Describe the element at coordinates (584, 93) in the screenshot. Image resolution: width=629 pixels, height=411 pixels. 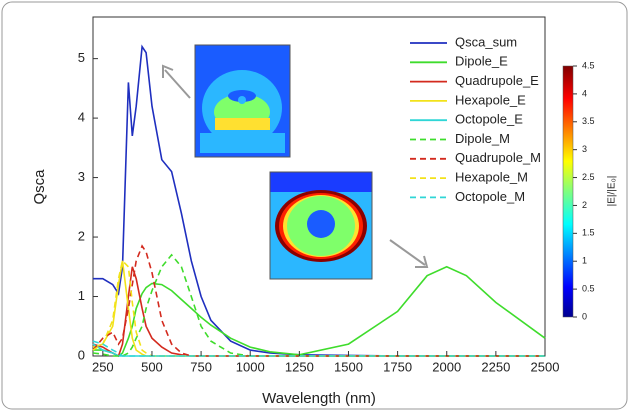
I see `colorbar-tick-label: 4` at that location.